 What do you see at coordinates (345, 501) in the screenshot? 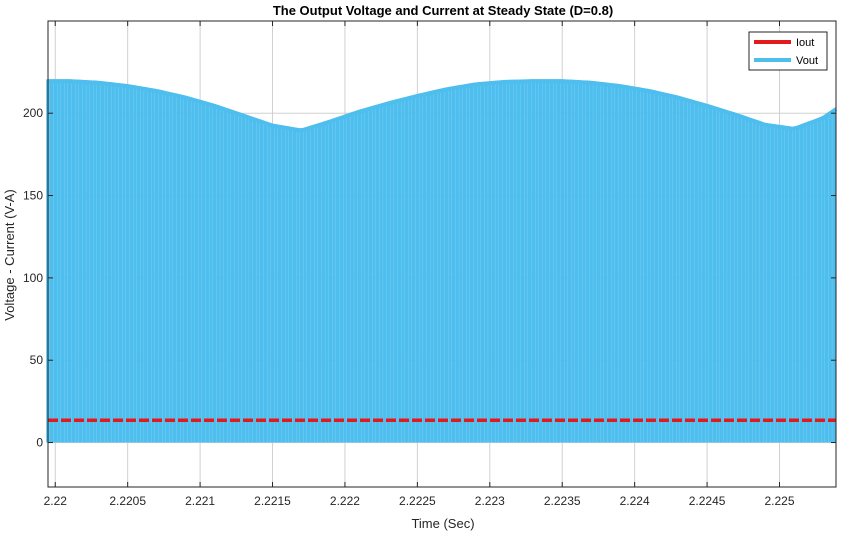
I see `x-tick-label: 2.222` at bounding box center [345, 501].